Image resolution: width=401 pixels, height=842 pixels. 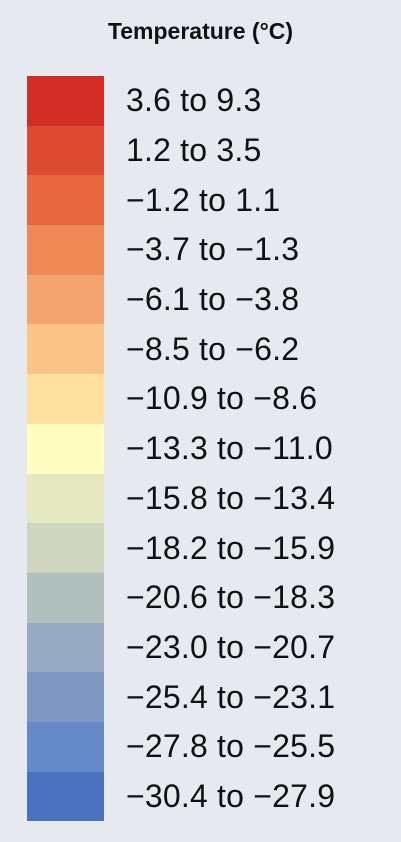 I want to click on legend-label: −15.8 to −13.4, so click(x=231, y=497).